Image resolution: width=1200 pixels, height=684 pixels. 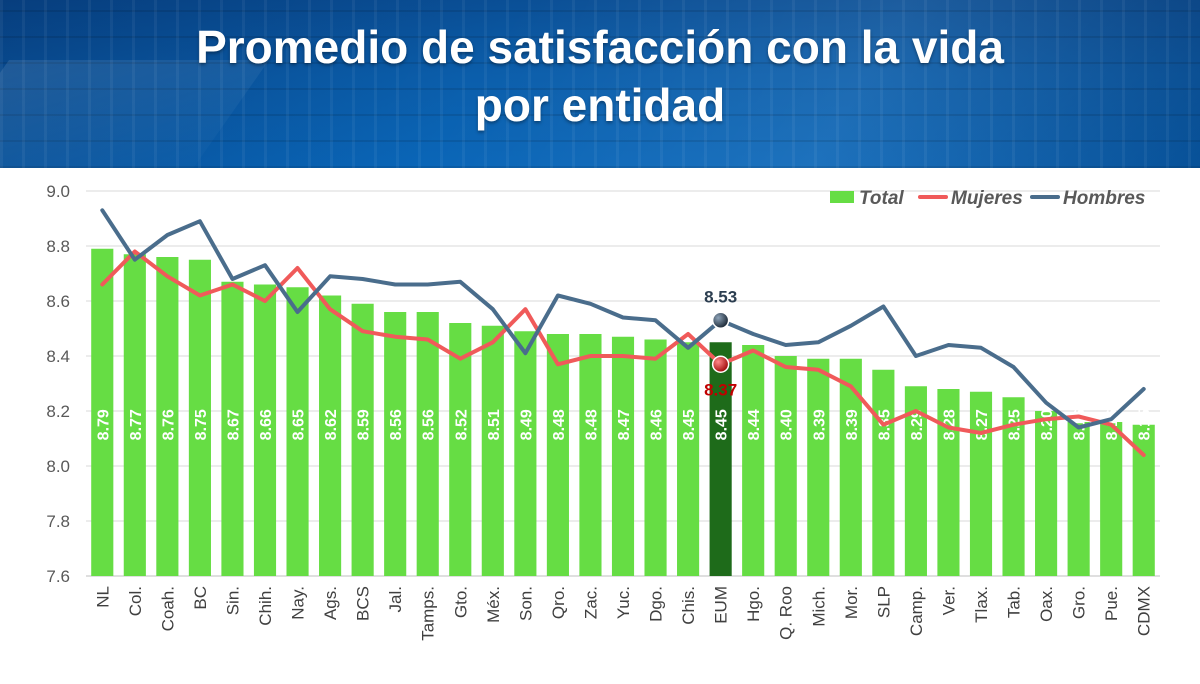 I want to click on bar-value-label: 8.27, so click(x=982, y=424).